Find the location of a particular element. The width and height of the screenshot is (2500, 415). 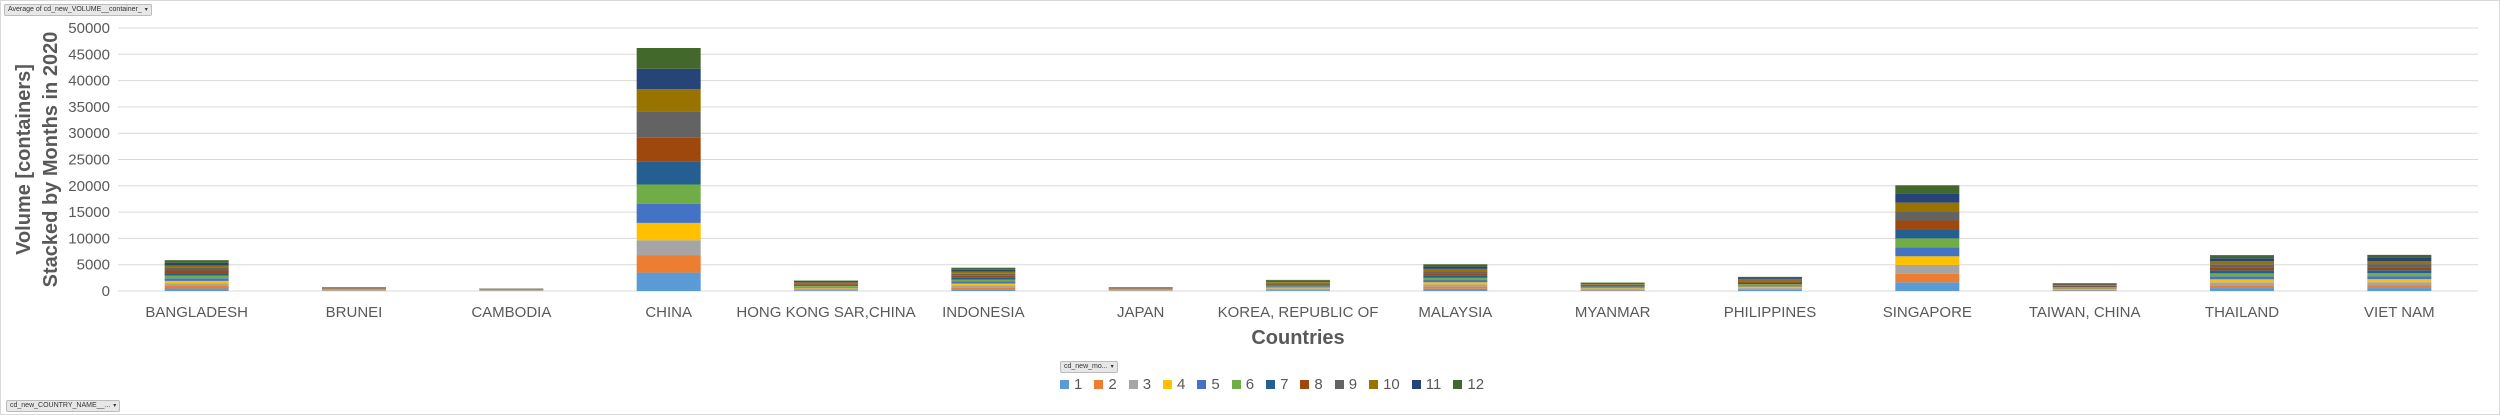

x-tick-label: MALAYSIA is located at coordinates (1455, 312).